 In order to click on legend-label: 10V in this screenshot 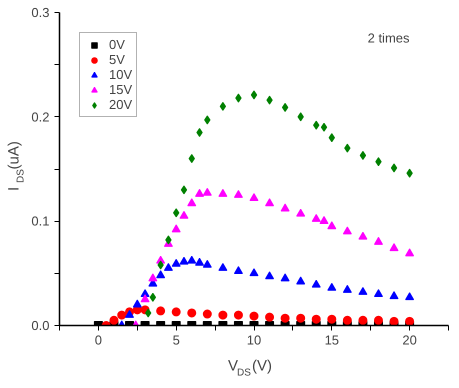, I will do `click(120, 74)`.